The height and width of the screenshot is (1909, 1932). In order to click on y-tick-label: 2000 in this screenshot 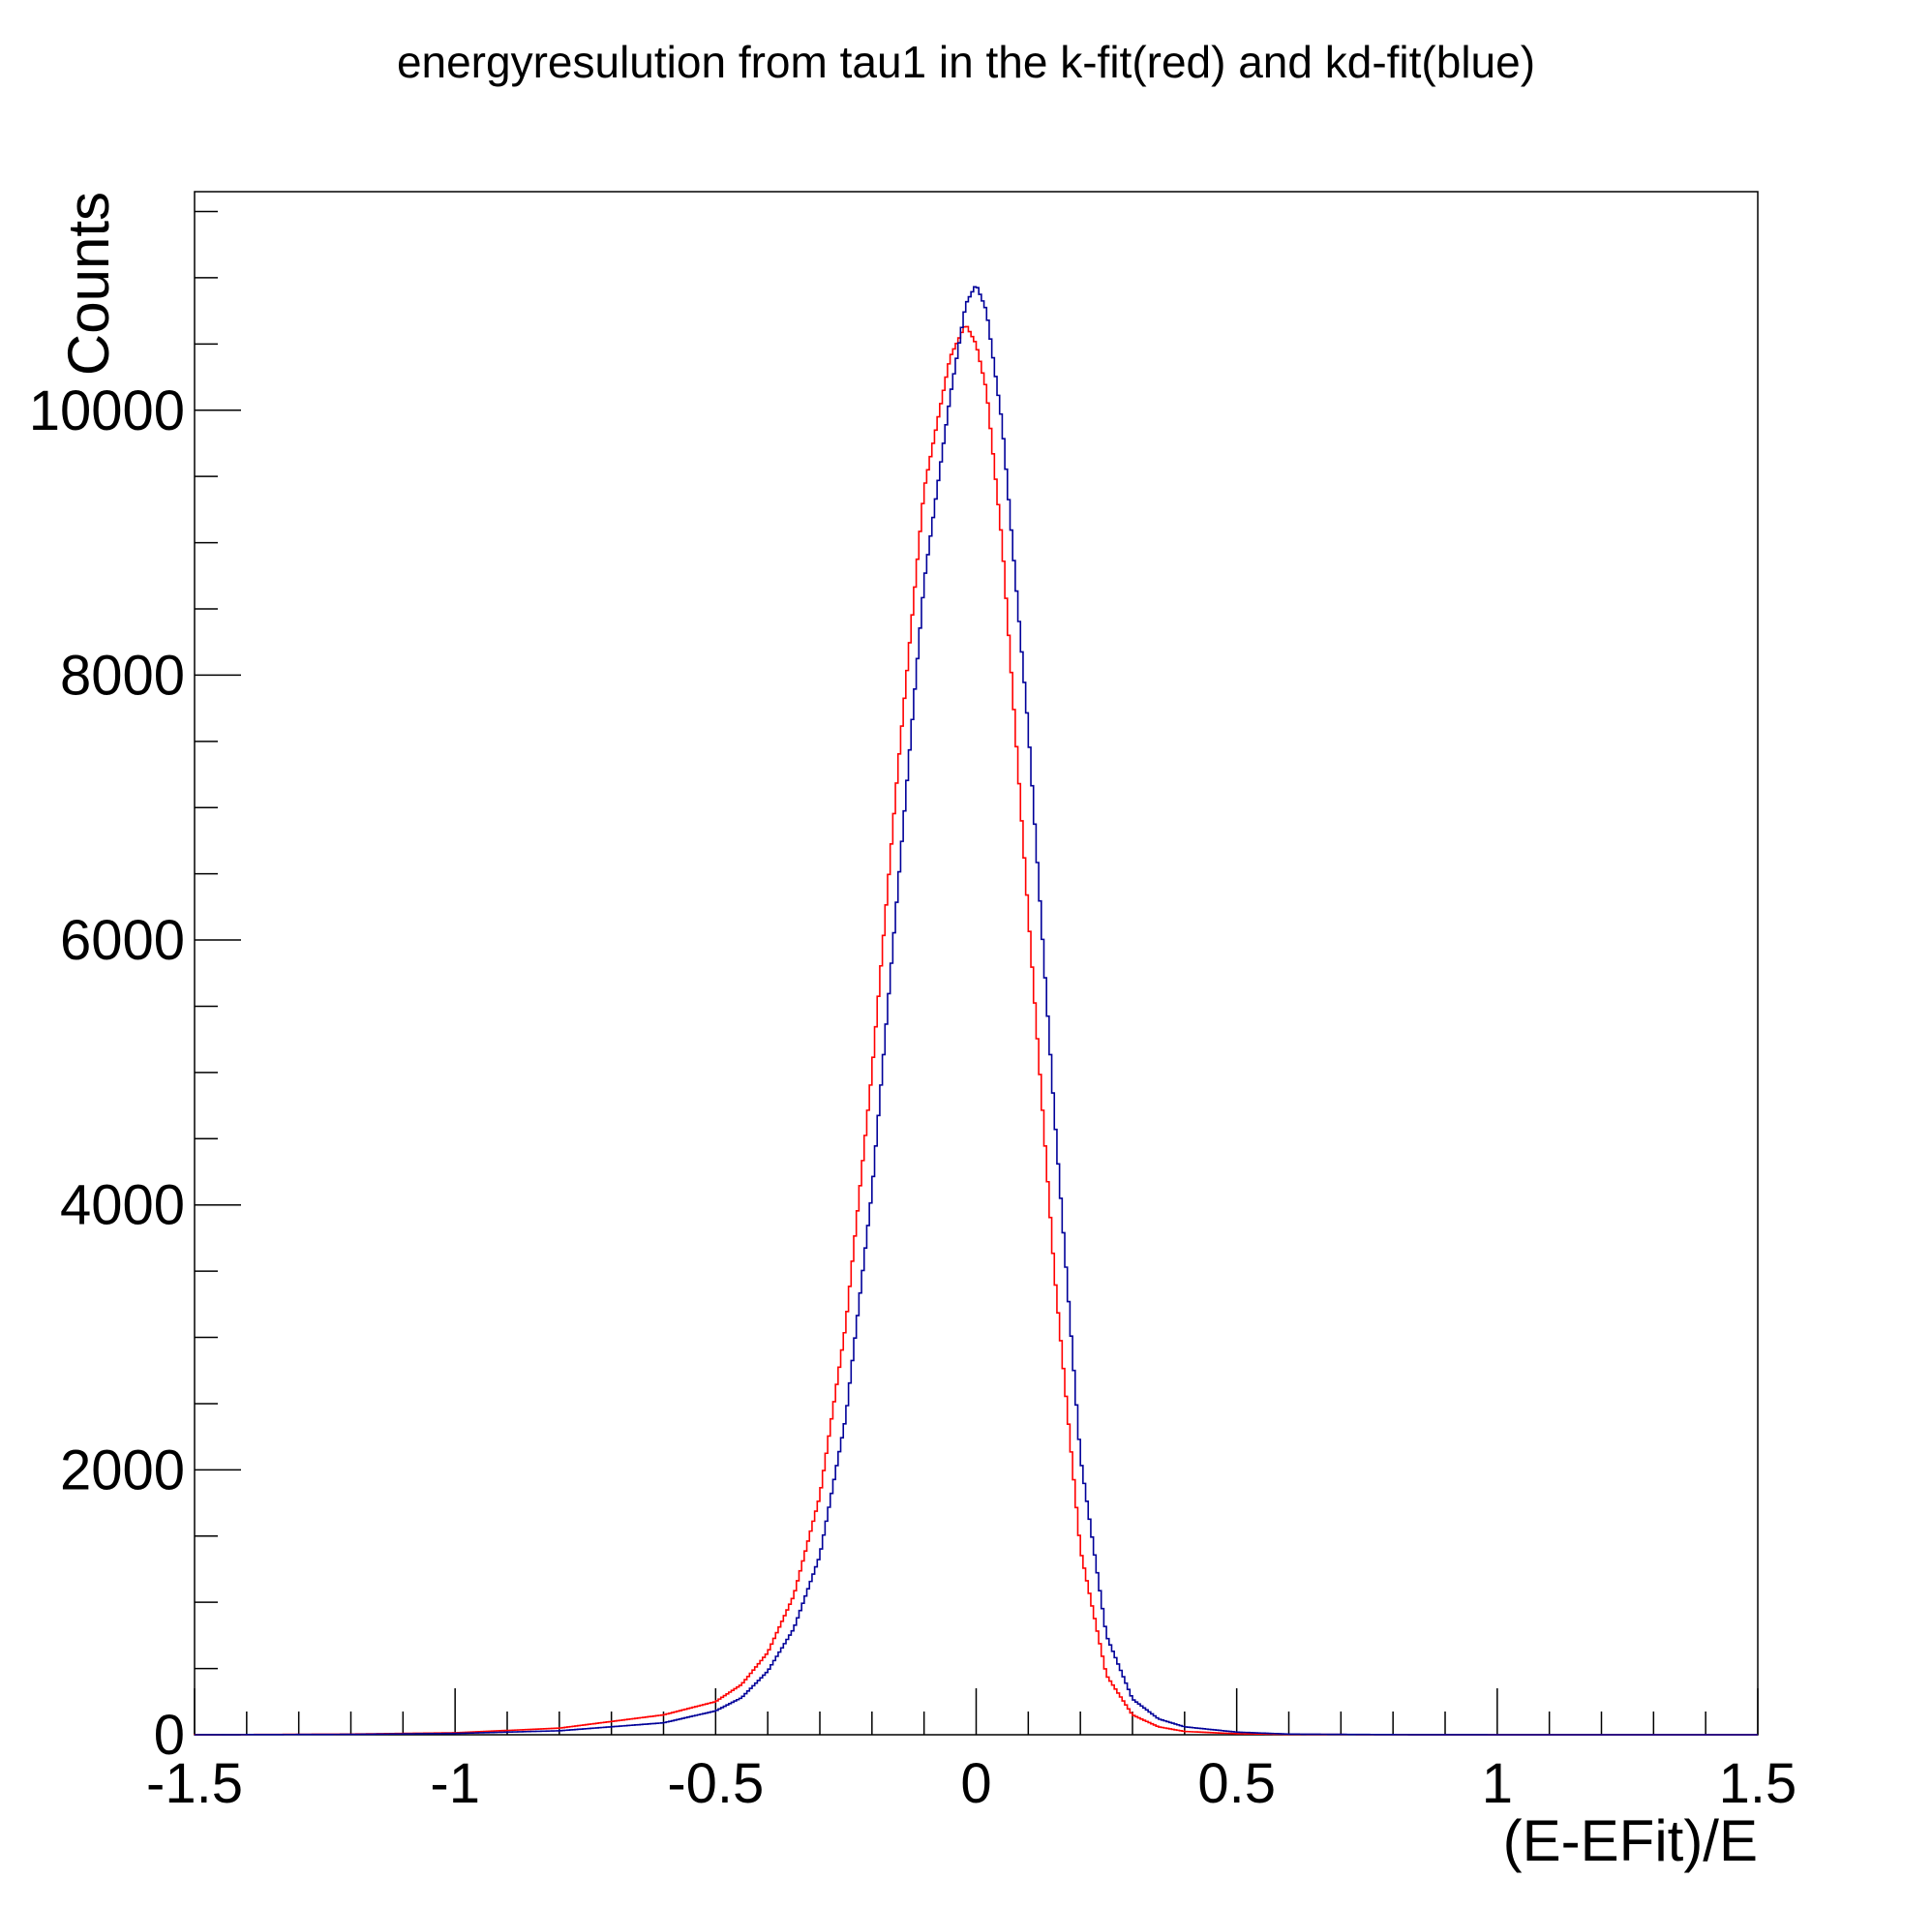, I will do `click(122, 1470)`.